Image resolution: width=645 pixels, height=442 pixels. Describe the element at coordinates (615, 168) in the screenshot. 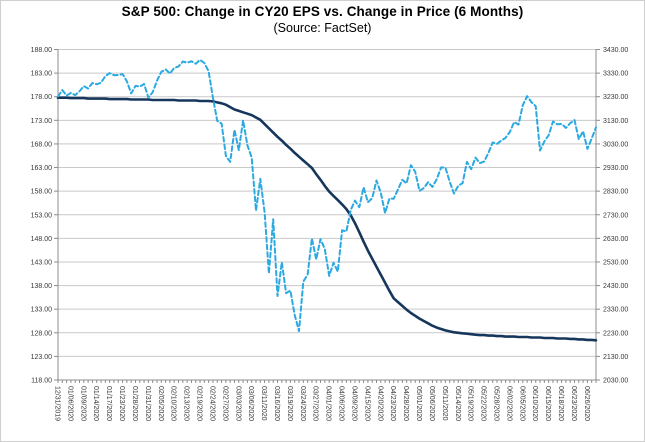

I see `right-axis-label: 2930.00` at that location.